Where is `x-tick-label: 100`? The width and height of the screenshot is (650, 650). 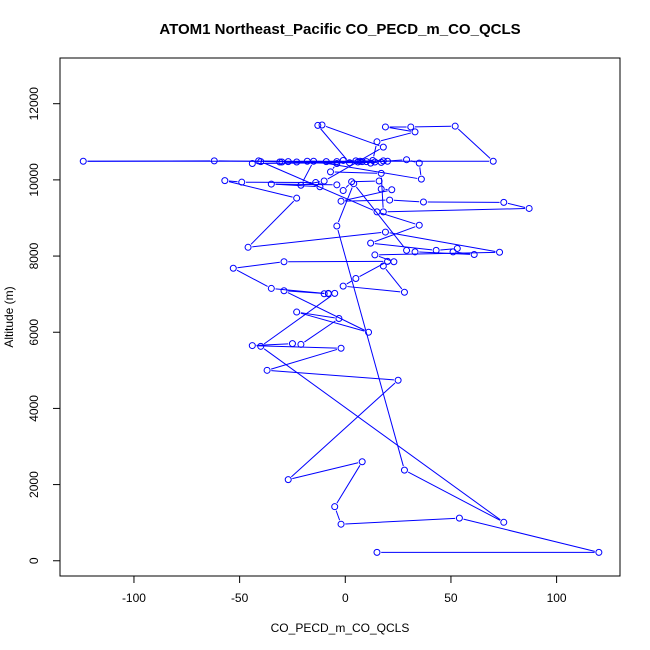 x-tick-label: 100 is located at coordinates (557, 598).